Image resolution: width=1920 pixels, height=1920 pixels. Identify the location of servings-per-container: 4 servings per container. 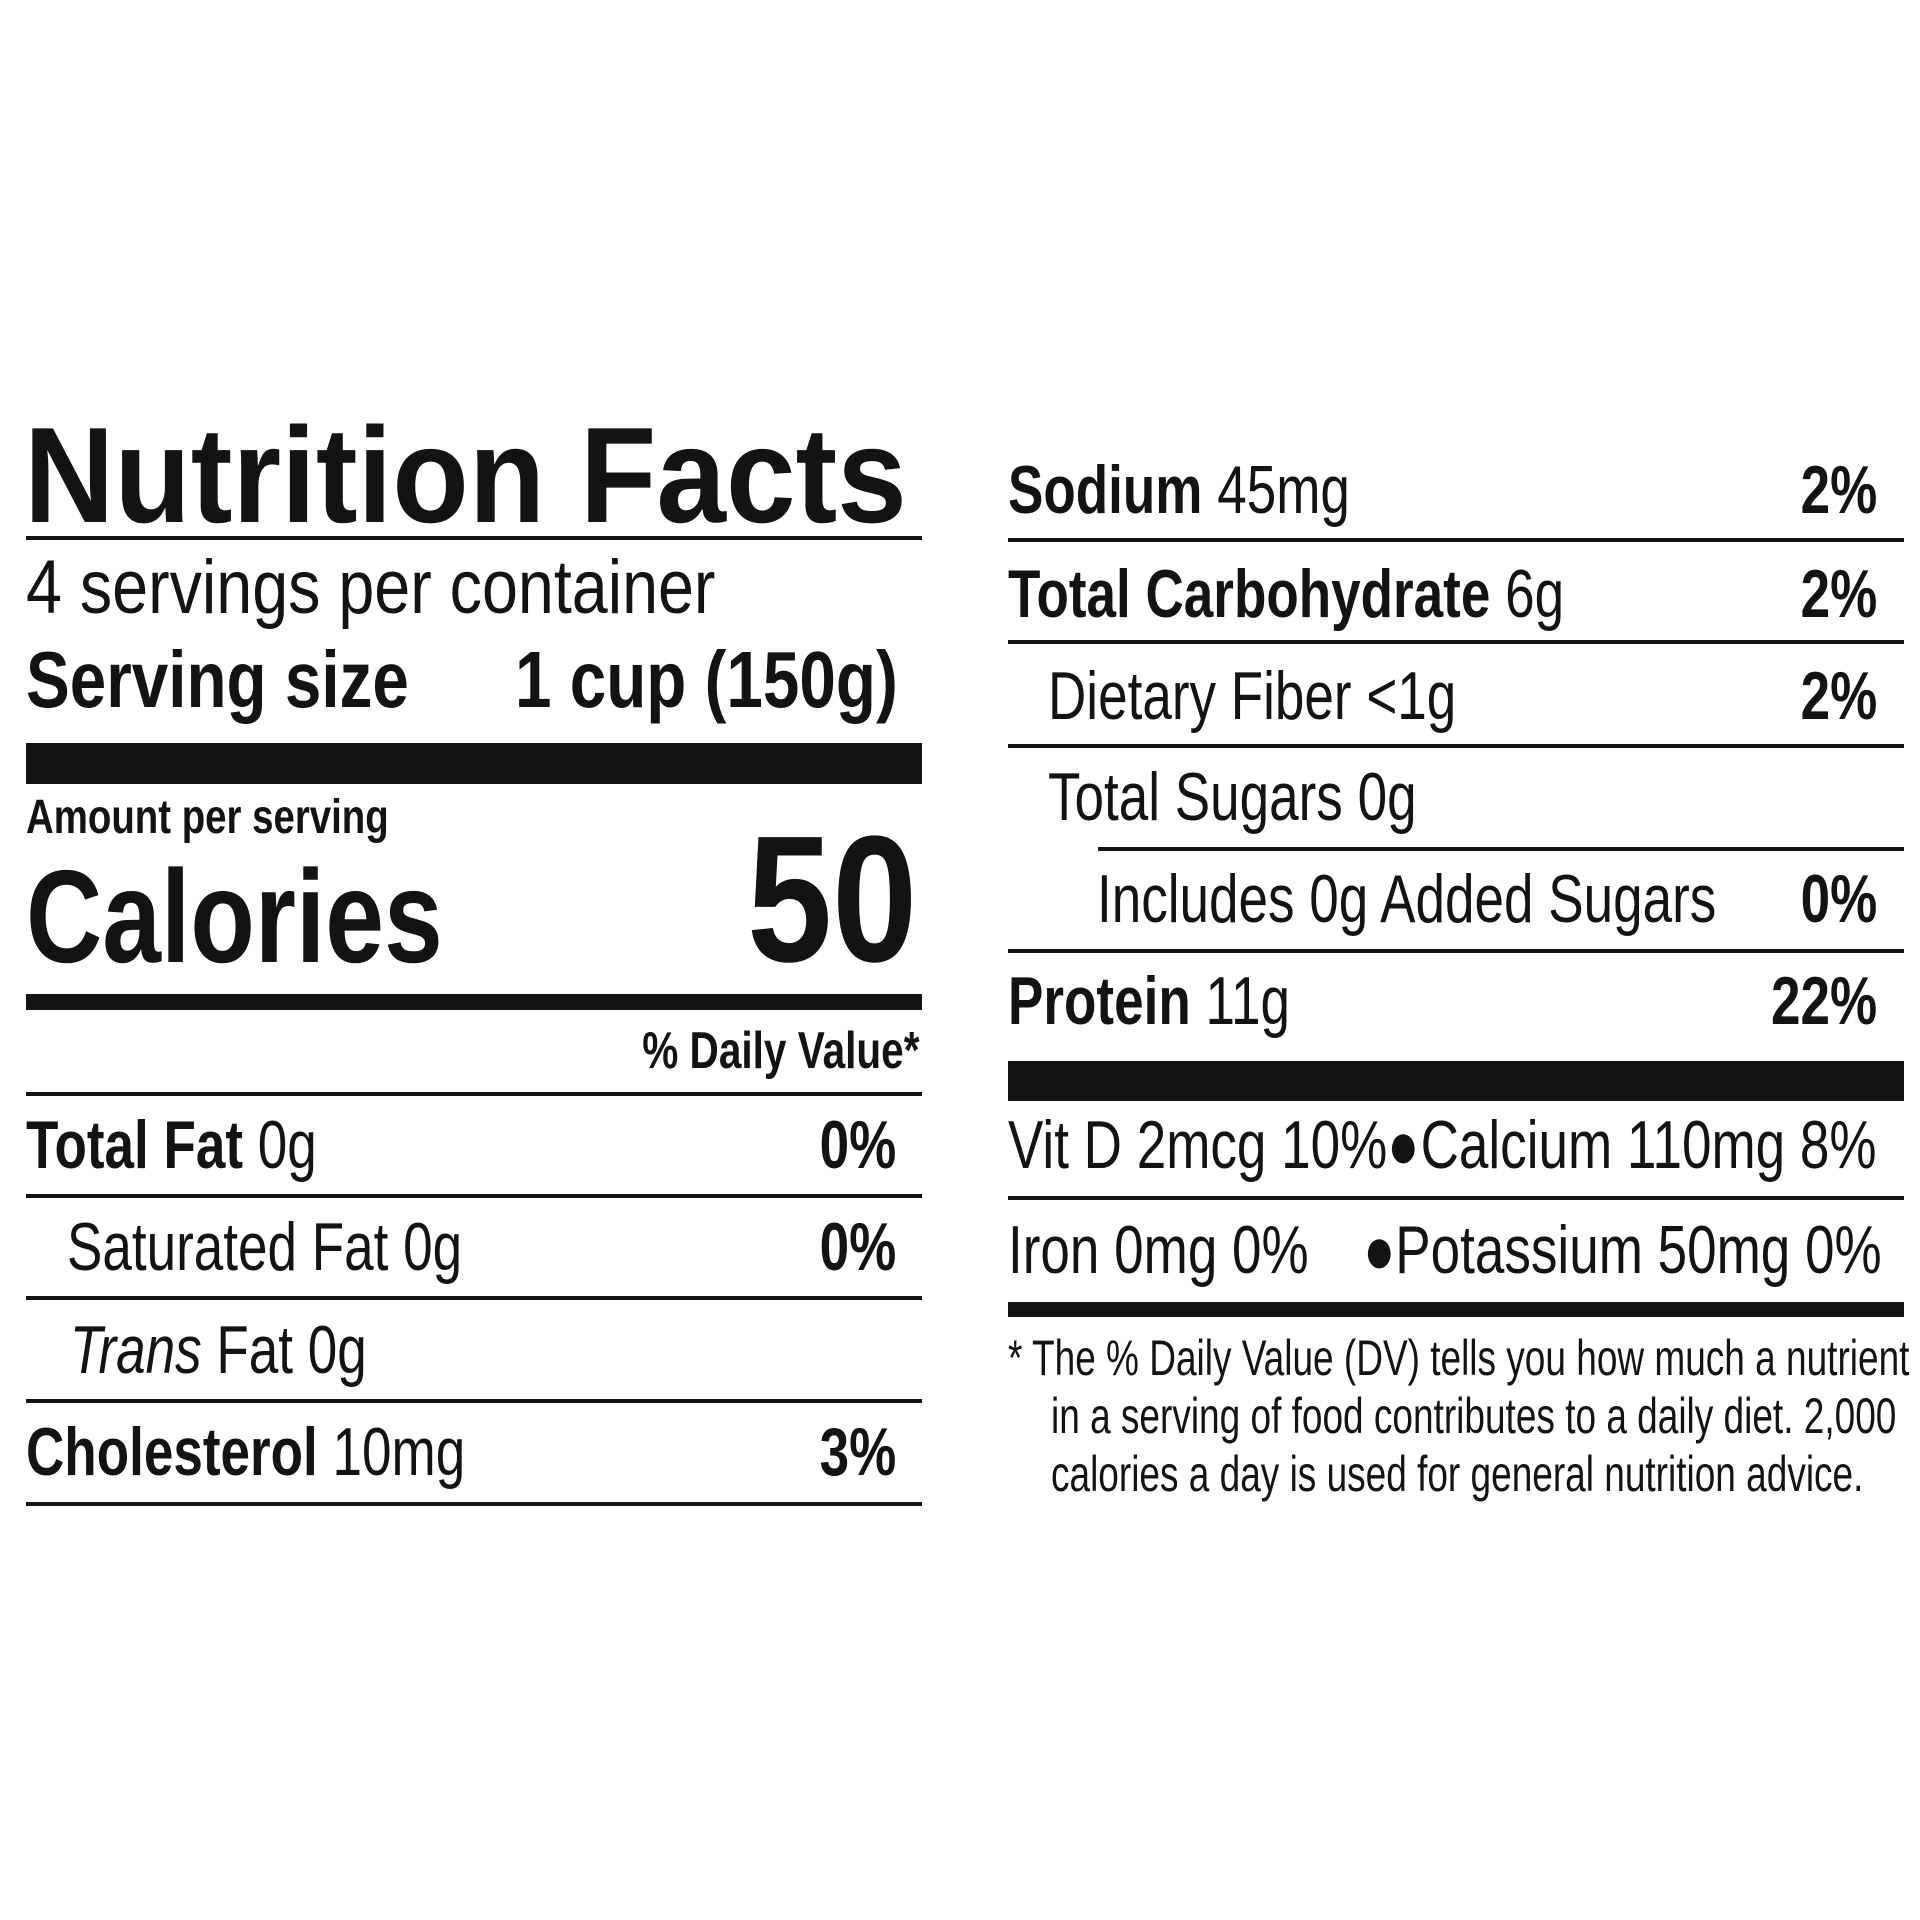
(371, 587).